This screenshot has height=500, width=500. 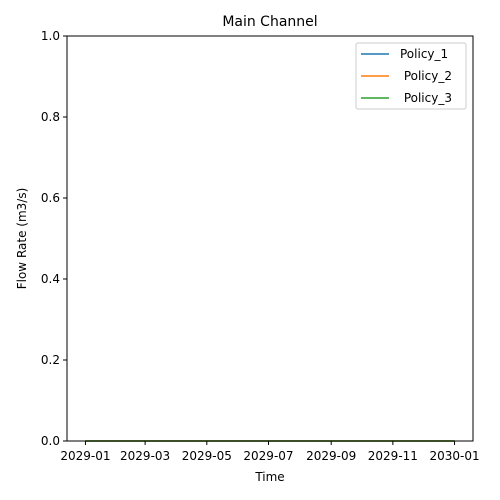 I want to click on y-tick-label-5: 1.0, so click(x=50, y=36).